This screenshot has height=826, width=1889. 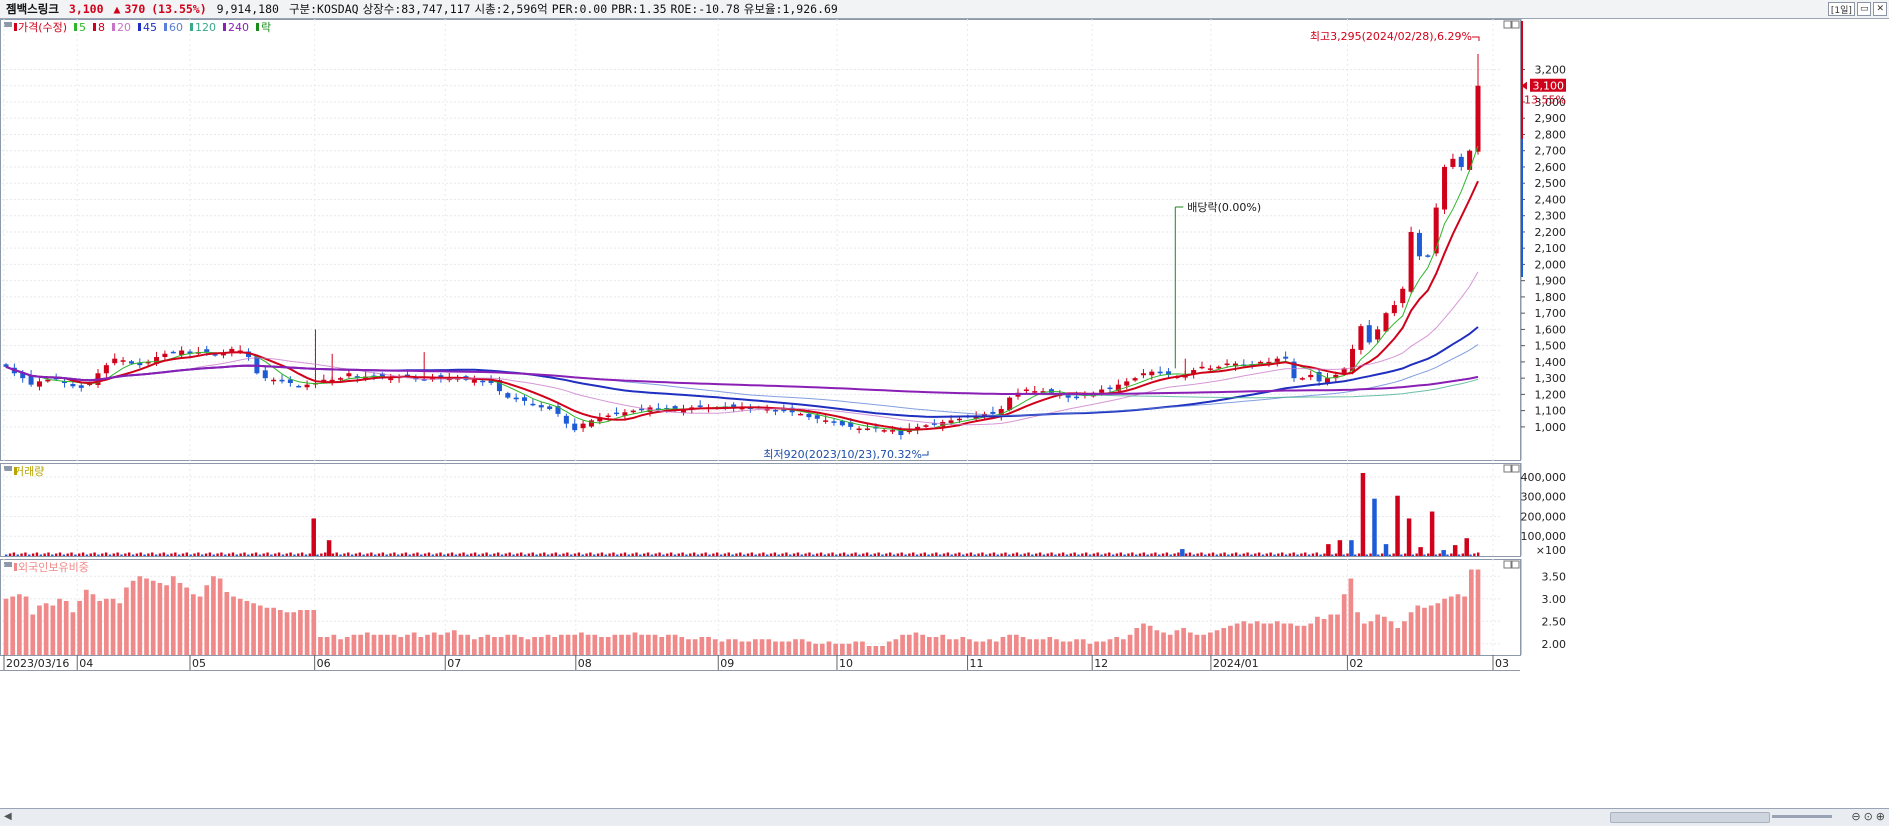 I want to click on zoom-slider, so click(x=1802, y=816).